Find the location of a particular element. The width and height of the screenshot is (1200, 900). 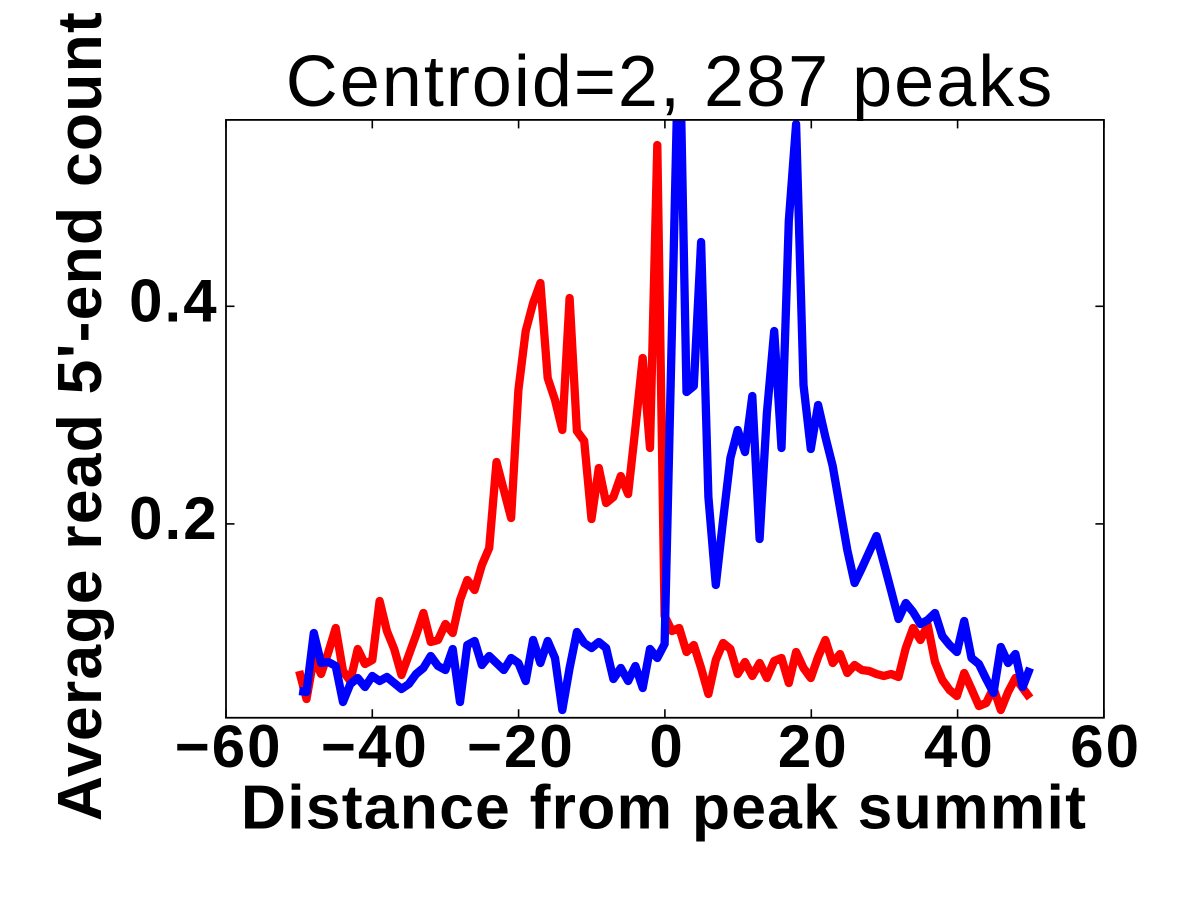

svg-text: Centroid=2, 287 peaks is located at coordinates (670, 82).